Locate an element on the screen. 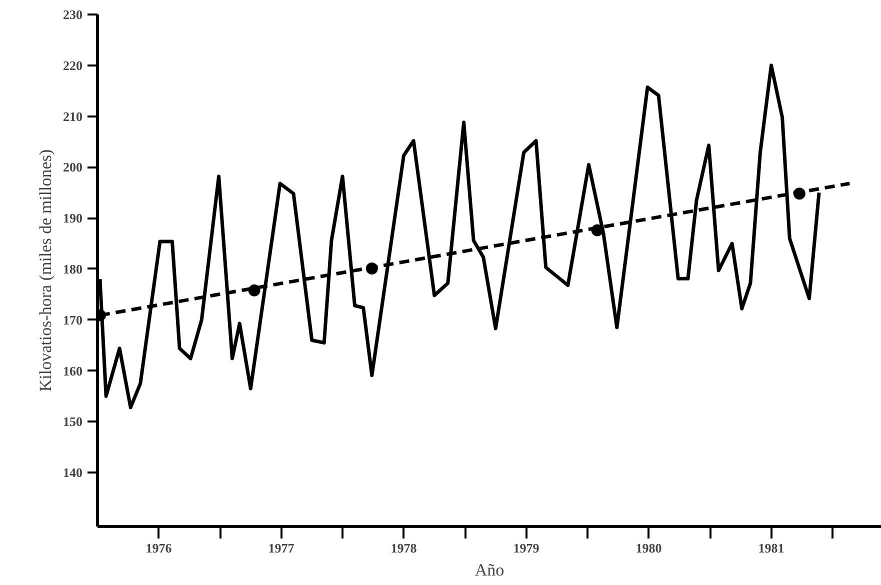  y-axis-title: Kilovatios-hora (miles de millones) is located at coordinates (45, 270).